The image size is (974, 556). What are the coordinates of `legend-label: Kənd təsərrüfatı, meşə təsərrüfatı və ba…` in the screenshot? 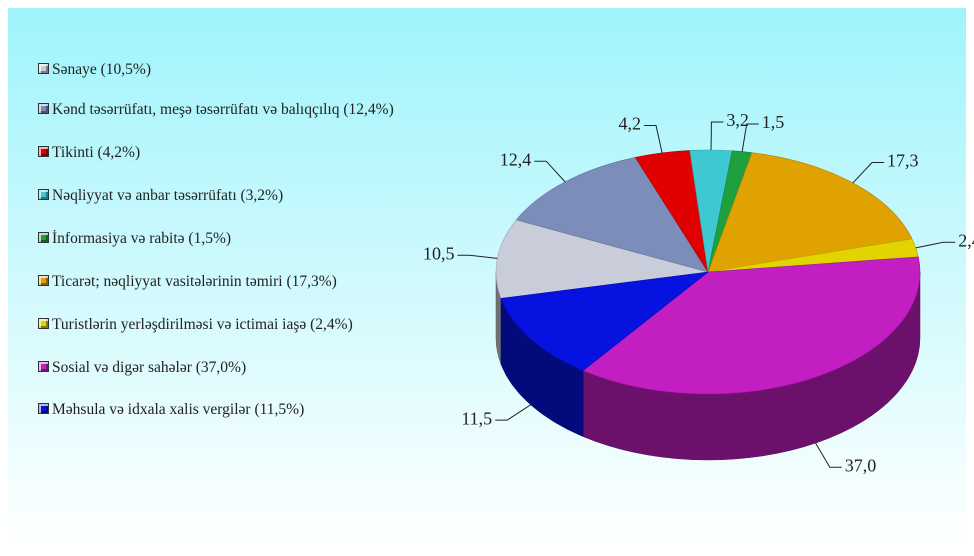 It's located at (223, 109).